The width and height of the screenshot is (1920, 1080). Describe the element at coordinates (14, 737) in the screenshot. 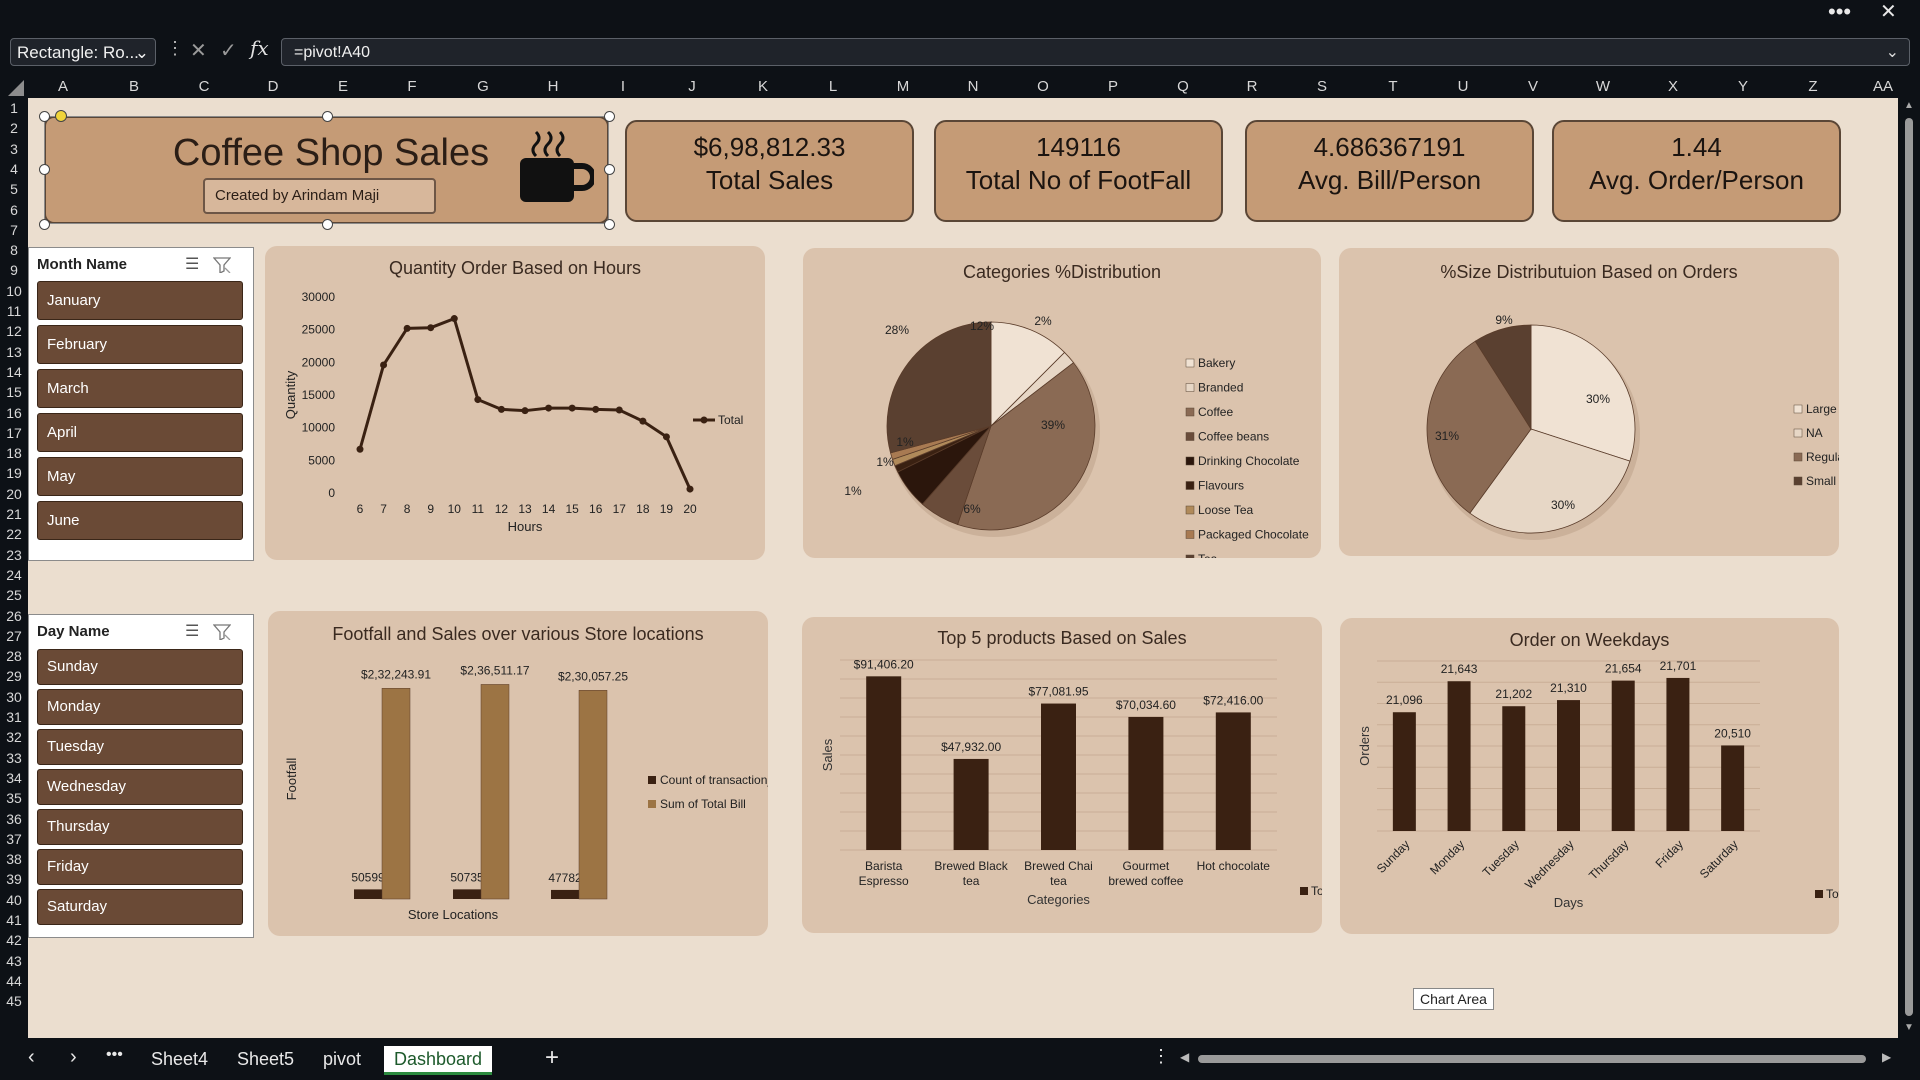

I see `row-header: 32` at that location.